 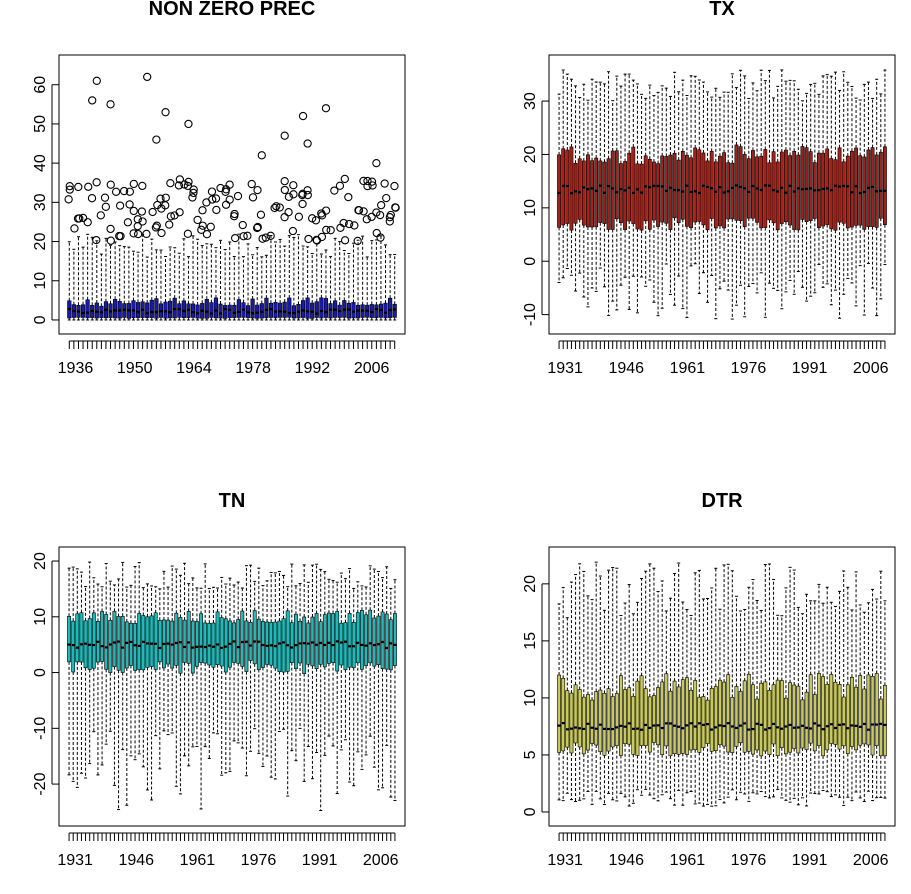 What do you see at coordinates (871, 368) in the screenshot?
I see `x-tick-label: 2006` at bounding box center [871, 368].